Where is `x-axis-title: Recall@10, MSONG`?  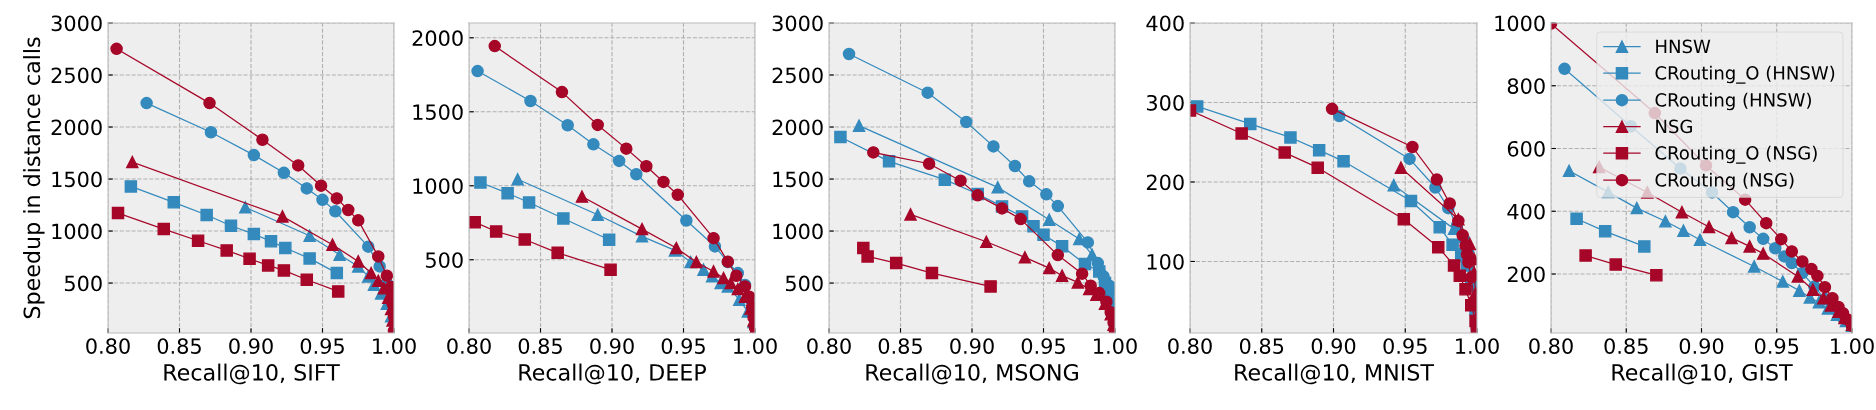
x-axis-title: Recall@10, MSONG is located at coordinates (972, 374).